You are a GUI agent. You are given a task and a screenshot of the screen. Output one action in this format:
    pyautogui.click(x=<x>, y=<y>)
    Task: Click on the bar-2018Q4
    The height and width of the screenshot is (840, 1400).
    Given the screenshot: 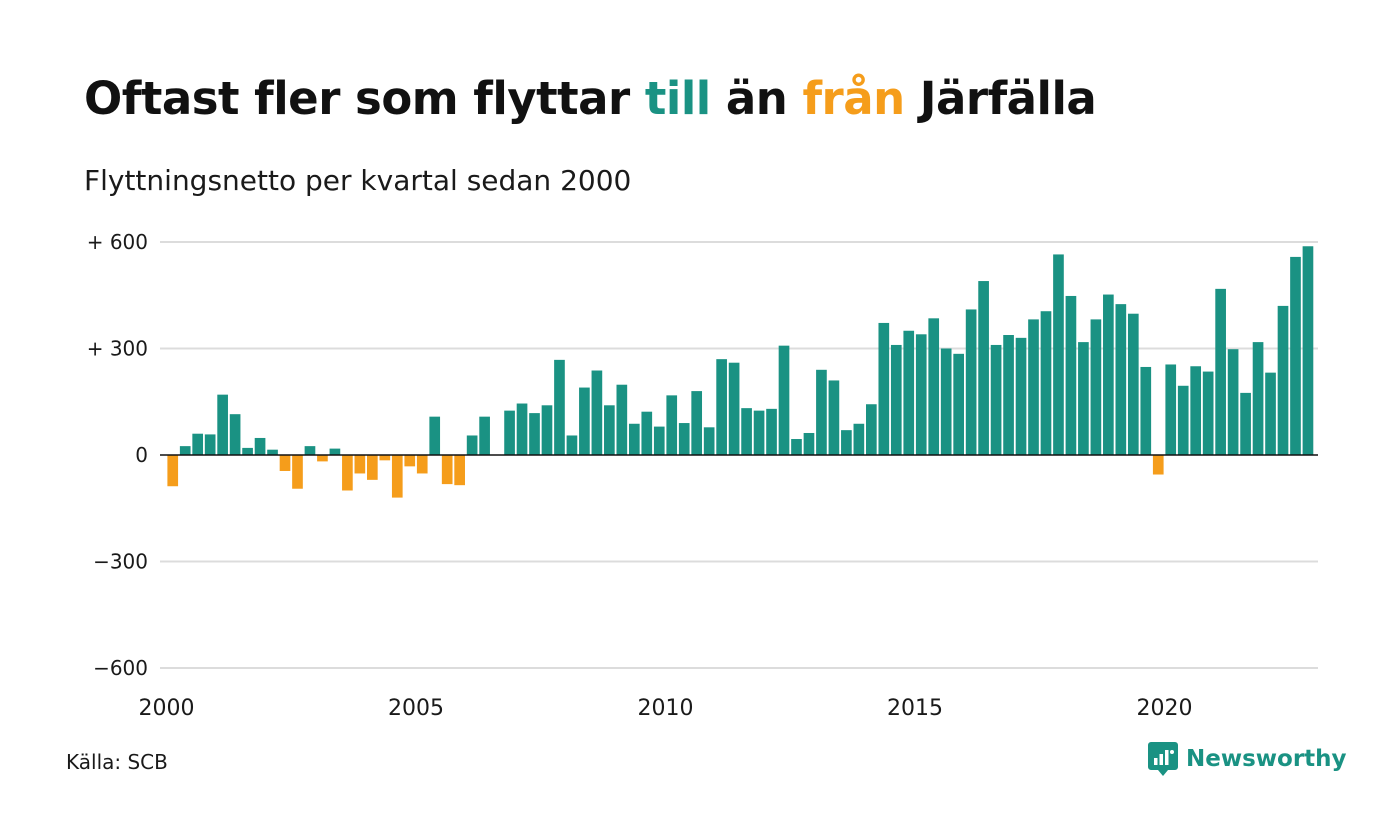 What is the action you would take?
    pyautogui.click(x=1108, y=374)
    